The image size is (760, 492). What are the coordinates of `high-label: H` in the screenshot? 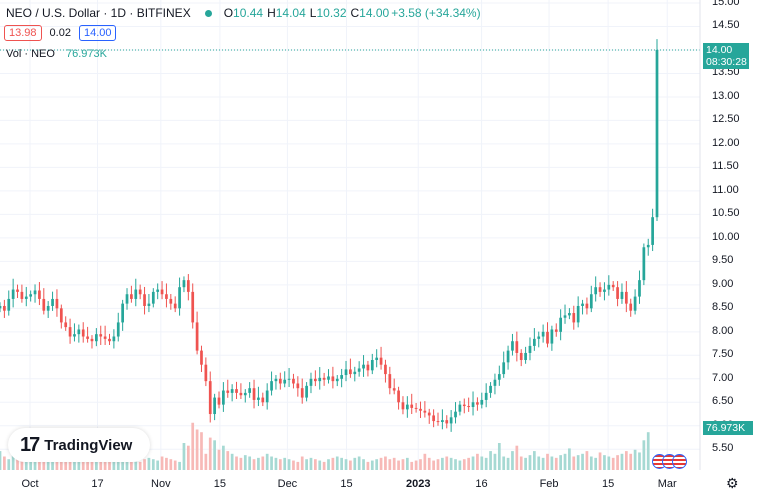 It's located at (271, 13).